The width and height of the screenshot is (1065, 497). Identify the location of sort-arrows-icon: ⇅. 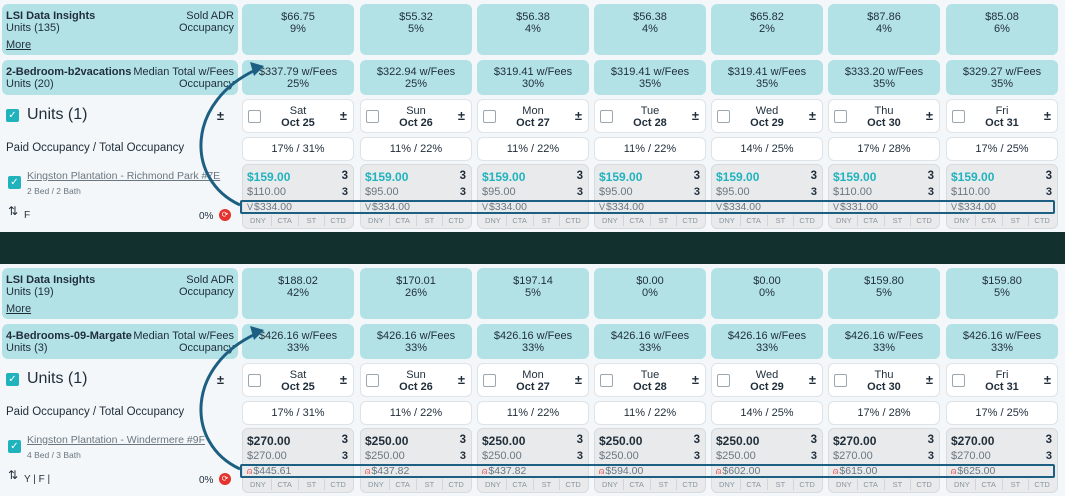
(13, 475).